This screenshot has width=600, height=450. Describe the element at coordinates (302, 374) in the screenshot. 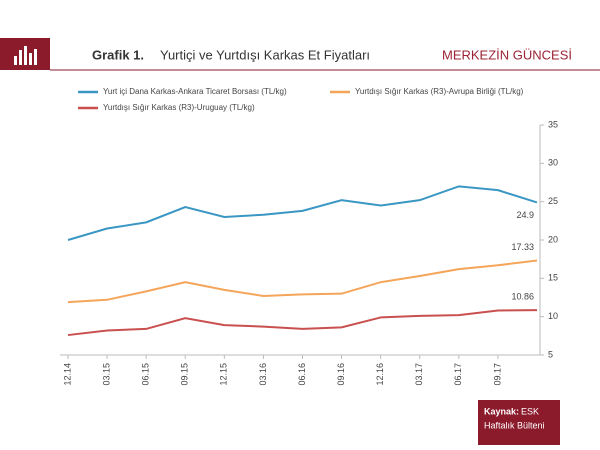

I see `x-tick-label: 06.16` at that location.